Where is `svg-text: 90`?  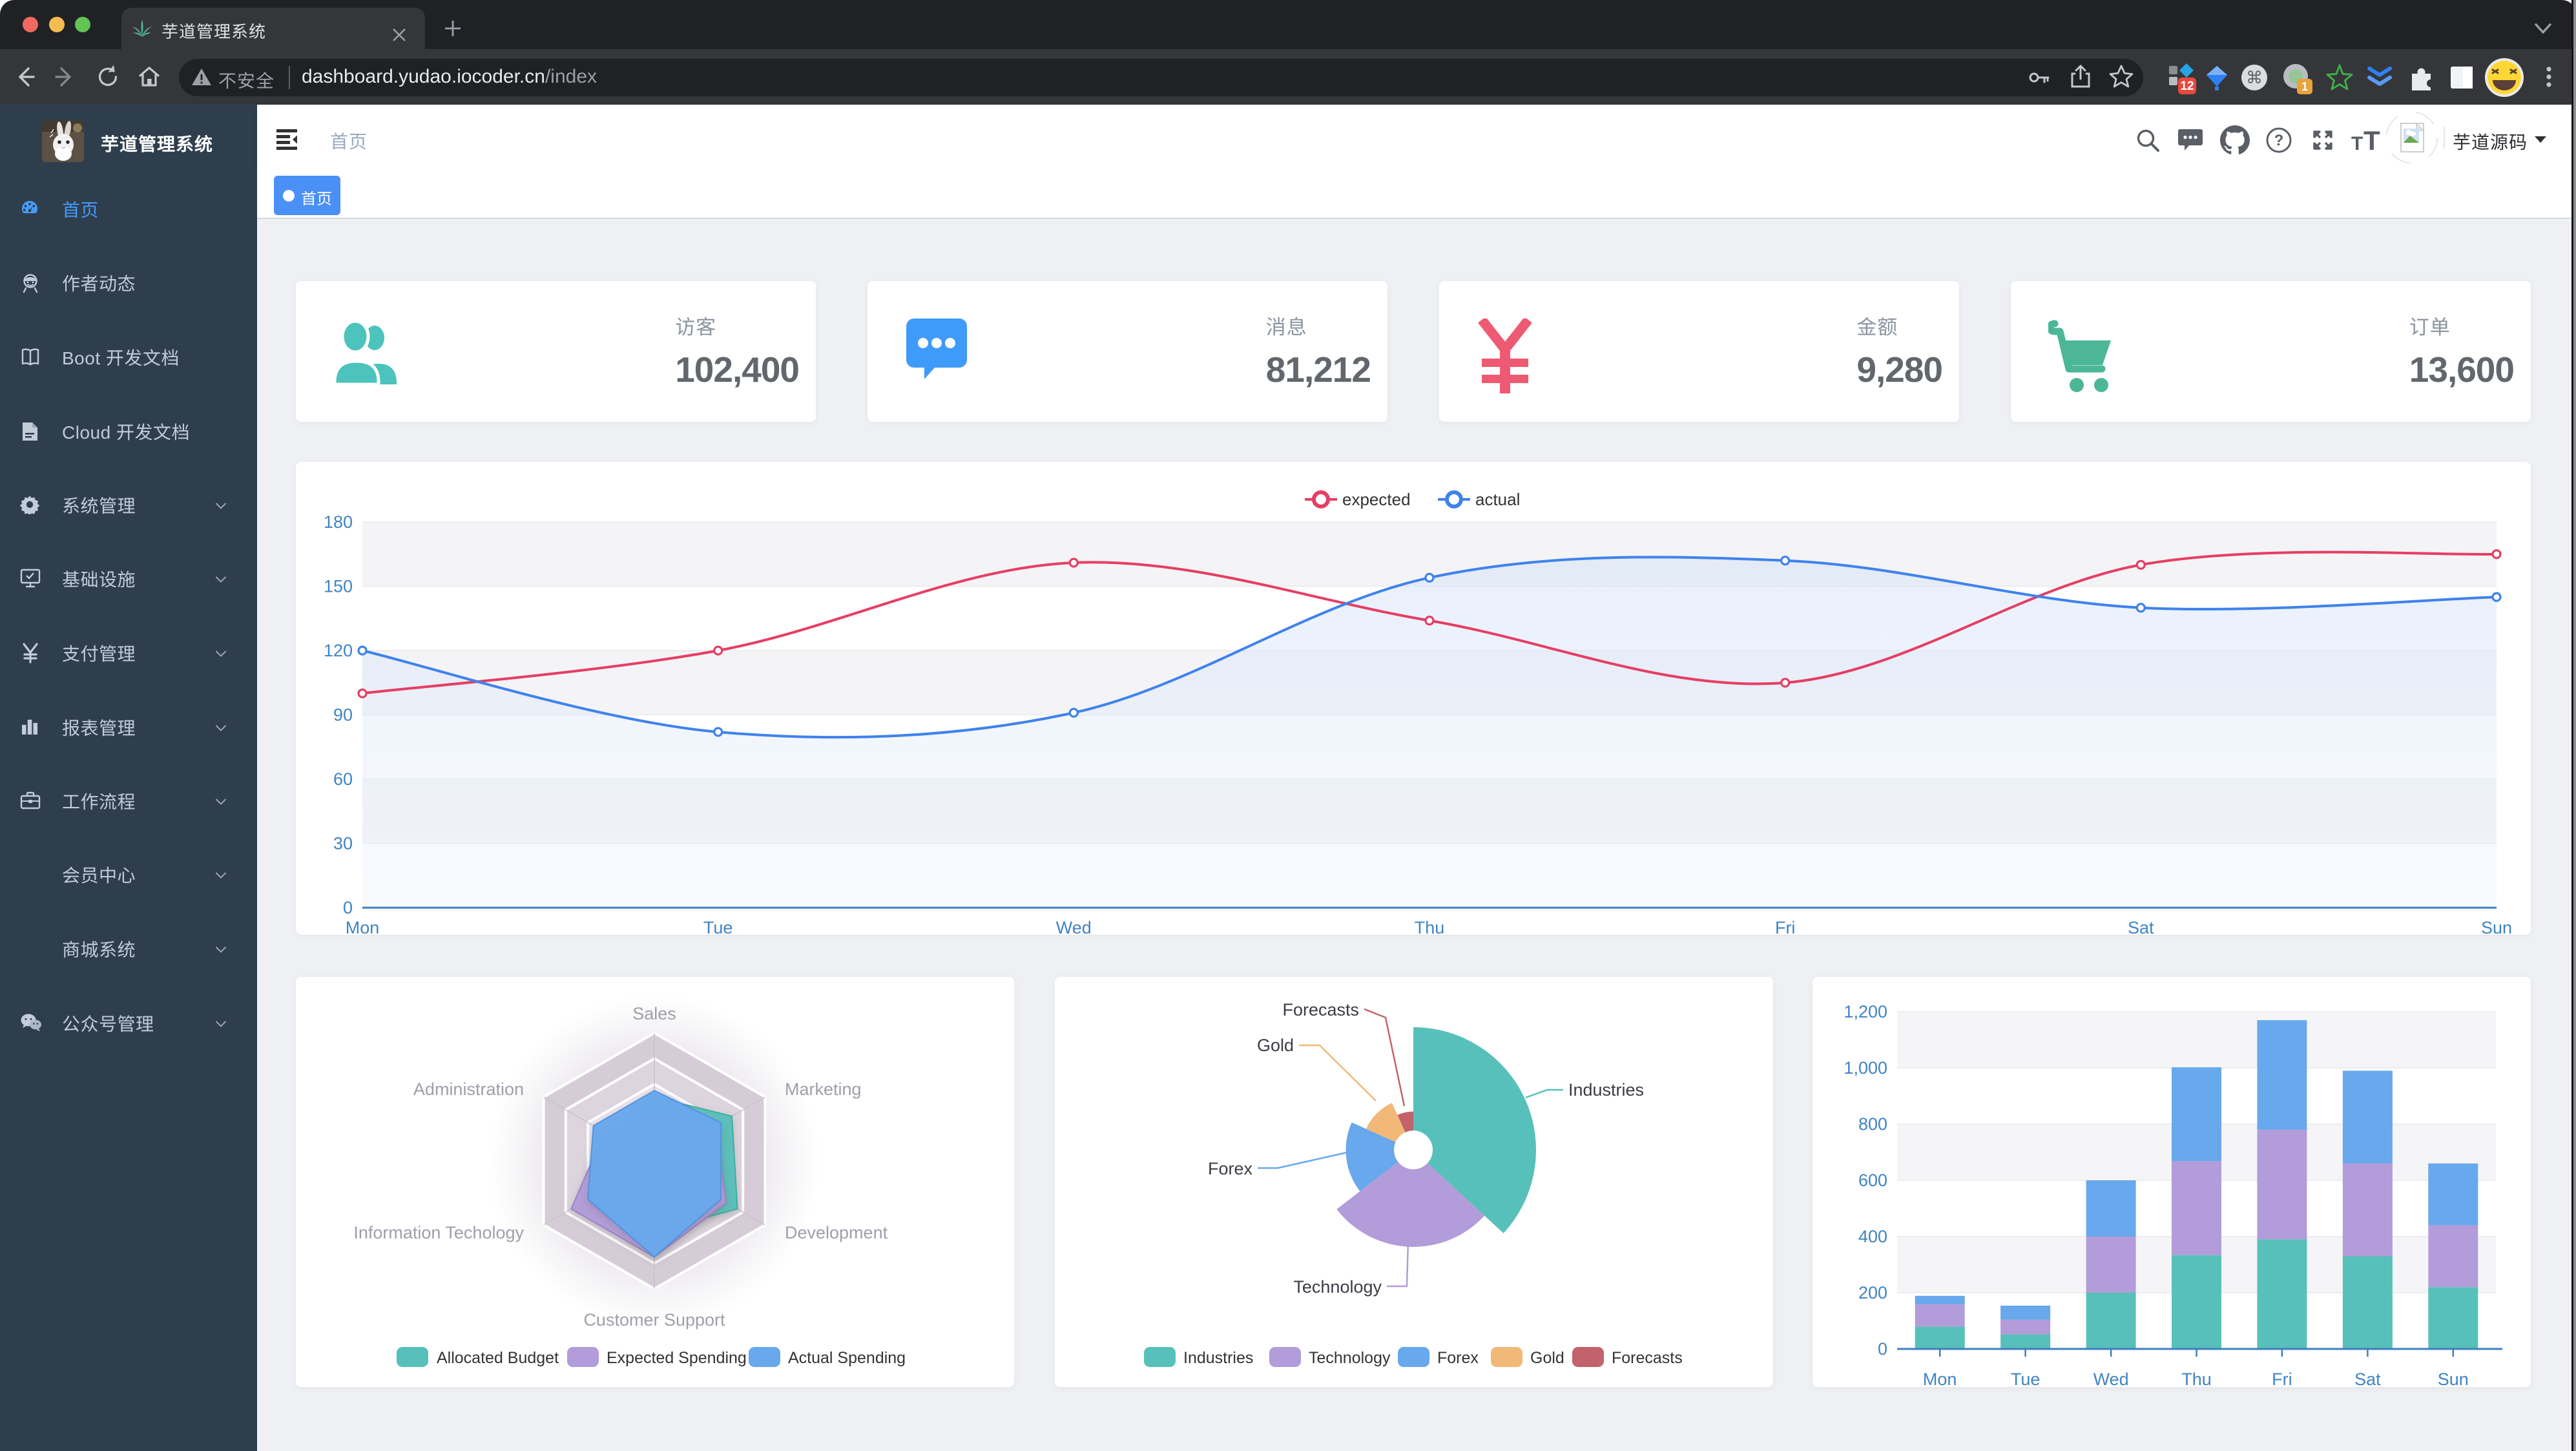 svg-text: 90 is located at coordinates (343, 715).